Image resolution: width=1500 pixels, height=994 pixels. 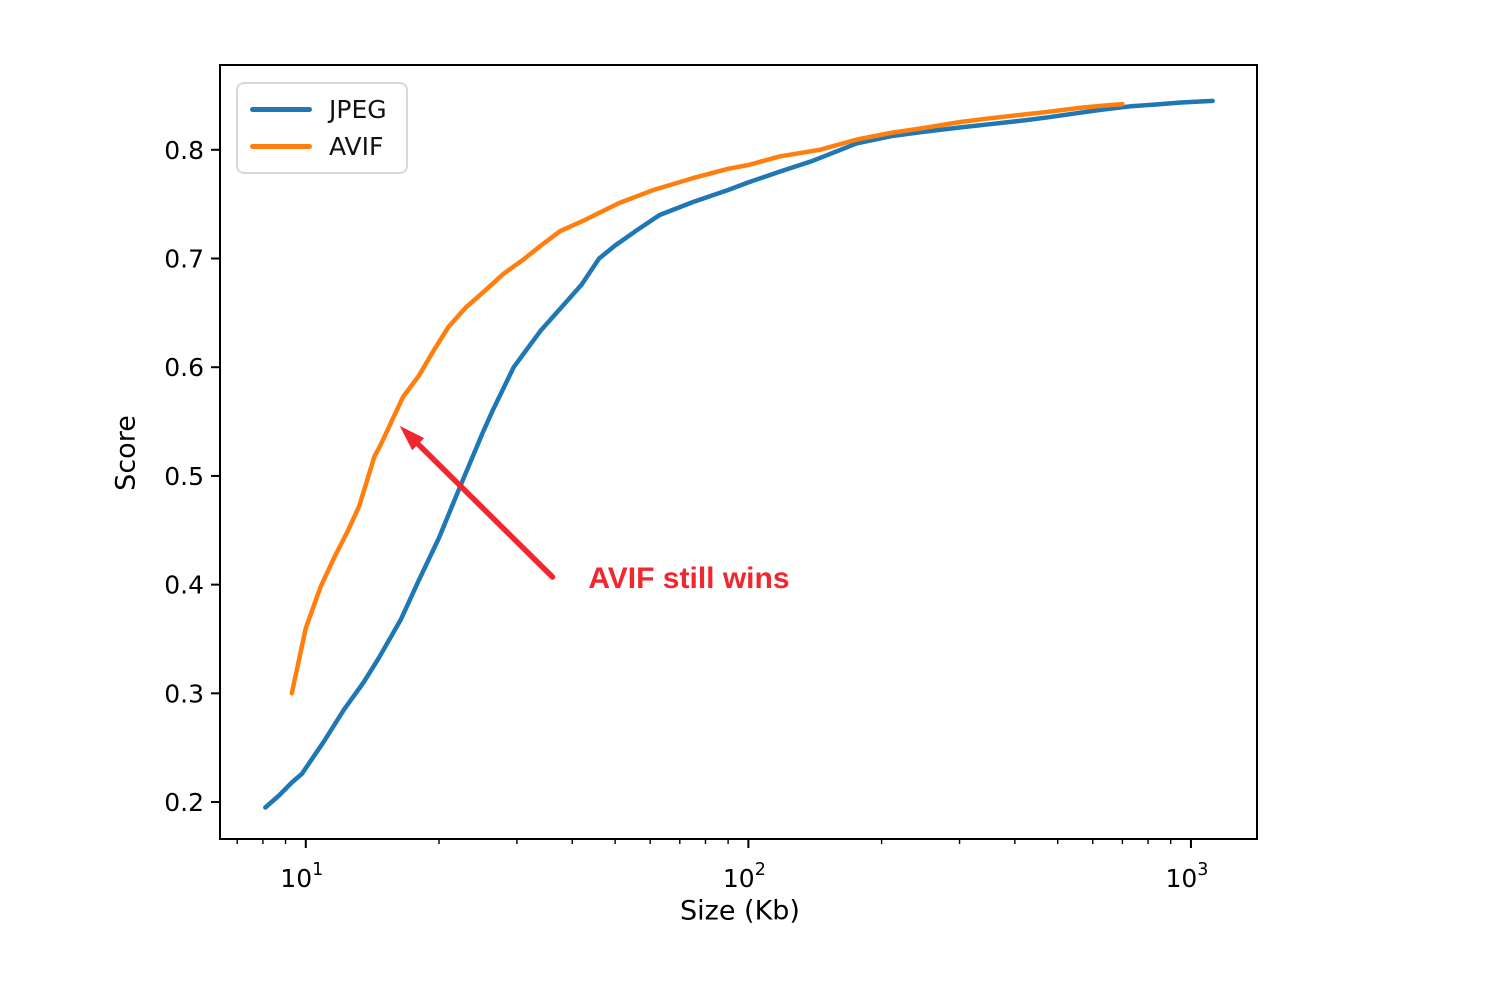 I want to click on legend-item-avif: AVIF, so click(x=328, y=146).